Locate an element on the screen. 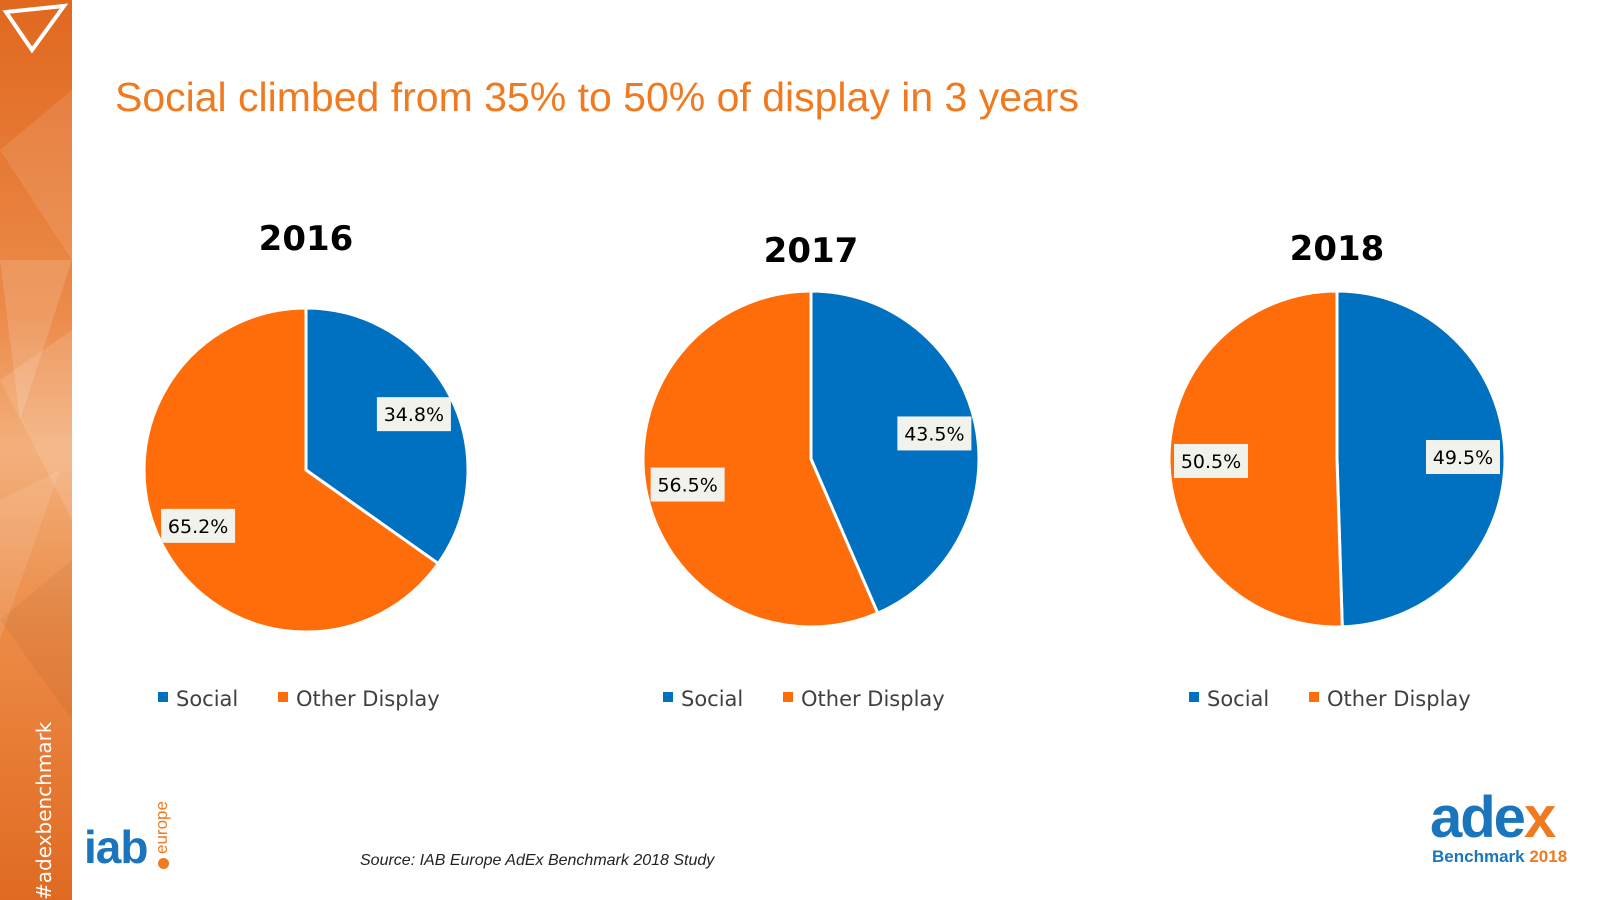 This screenshot has width=1600, height=900. iab-logo-word: iab is located at coordinates (116, 847).